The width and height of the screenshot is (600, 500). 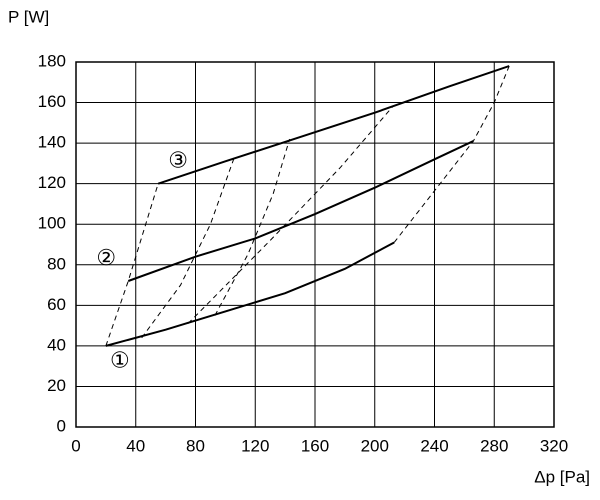 What do you see at coordinates (56, 304) in the screenshot?
I see `y-tick-label: 60` at bounding box center [56, 304].